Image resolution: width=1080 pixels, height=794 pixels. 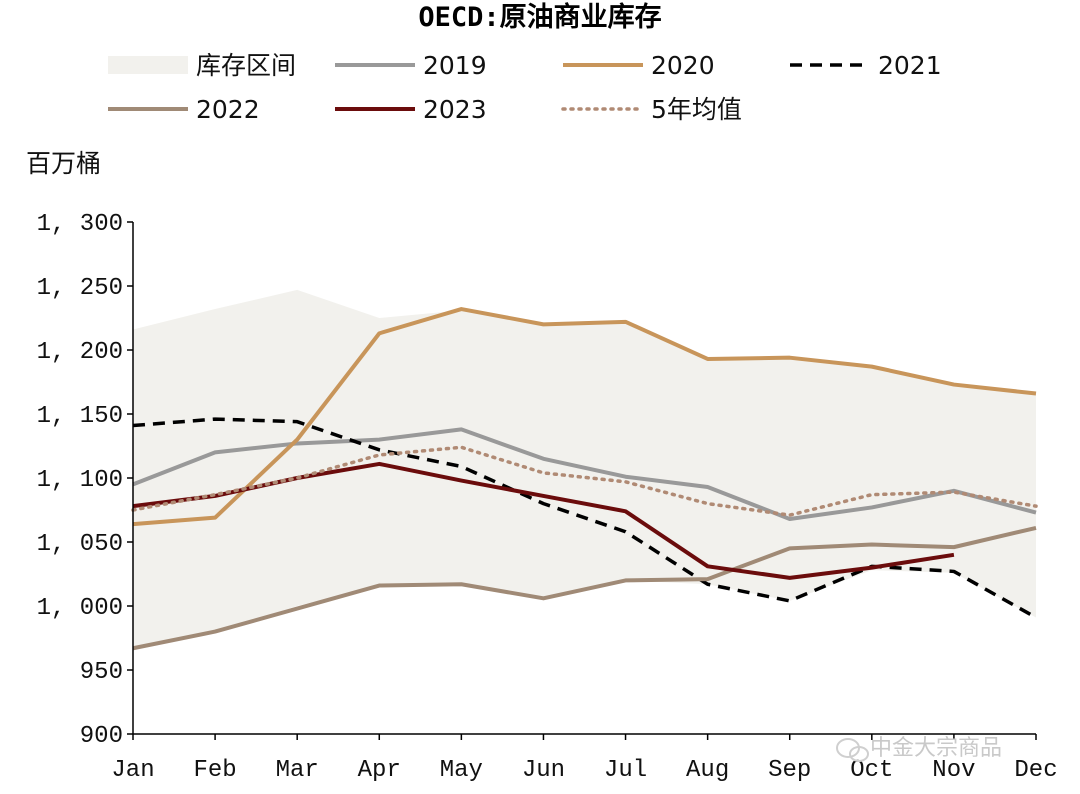 What do you see at coordinates (297, 770) in the screenshot?
I see `x-tick-label: Mar` at bounding box center [297, 770].